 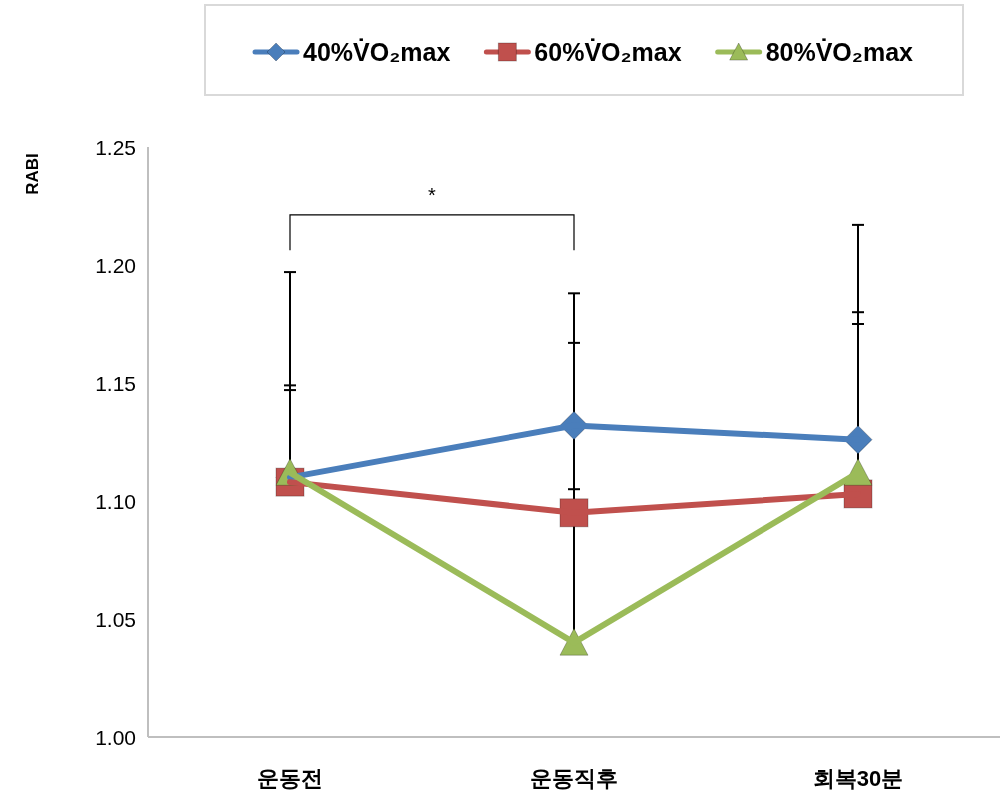 I want to click on x-tick-label: 운동전, so click(x=290, y=778).